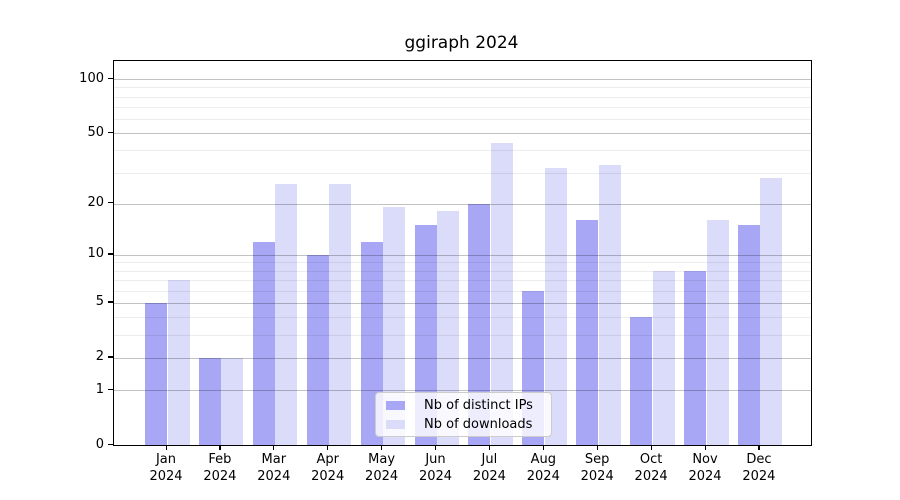 The width and height of the screenshot is (900, 500). I want to click on y-tick-label-0: 0, so click(99, 444).